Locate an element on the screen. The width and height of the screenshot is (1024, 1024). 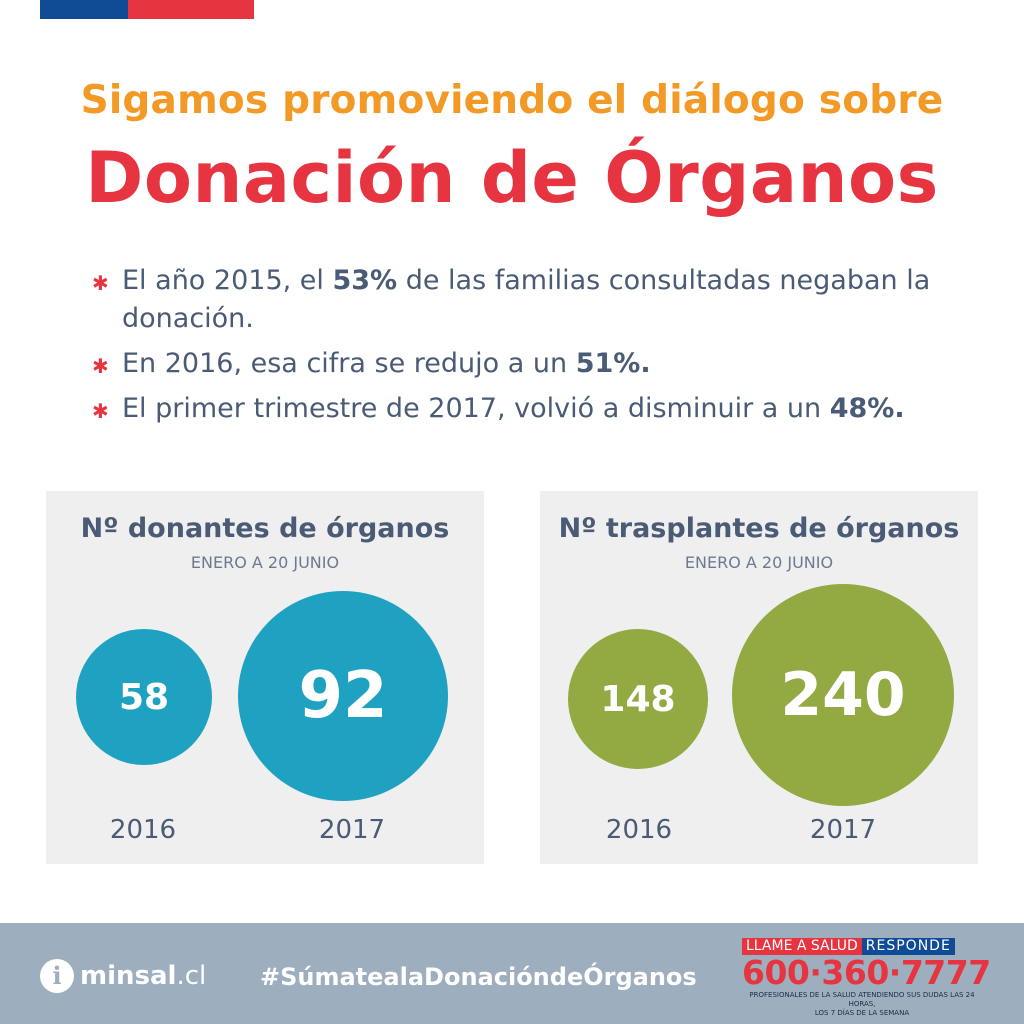
bullet-highlight: 53% is located at coordinates (365, 280).